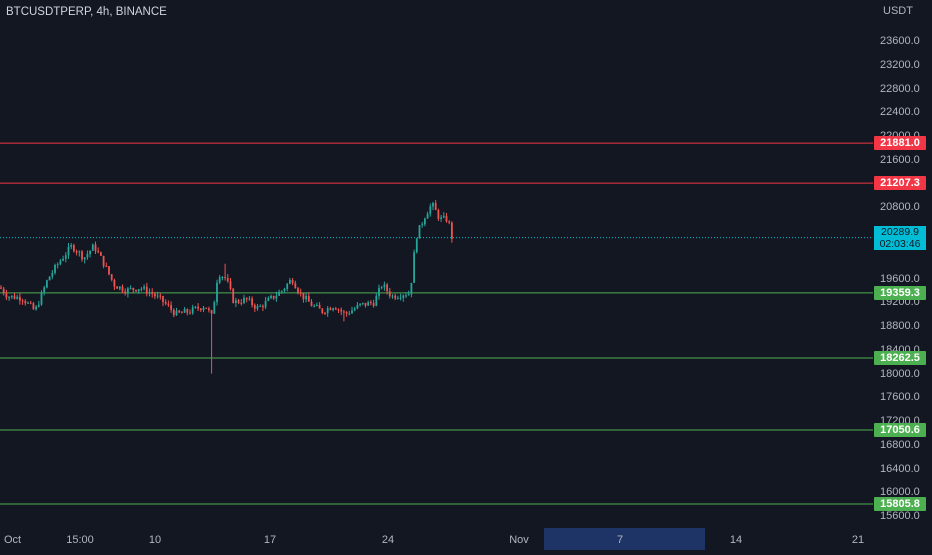  What do you see at coordinates (900, 243) in the screenshot?
I see `bar-countdown: 02:03:46` at bounding box center [900, 243].